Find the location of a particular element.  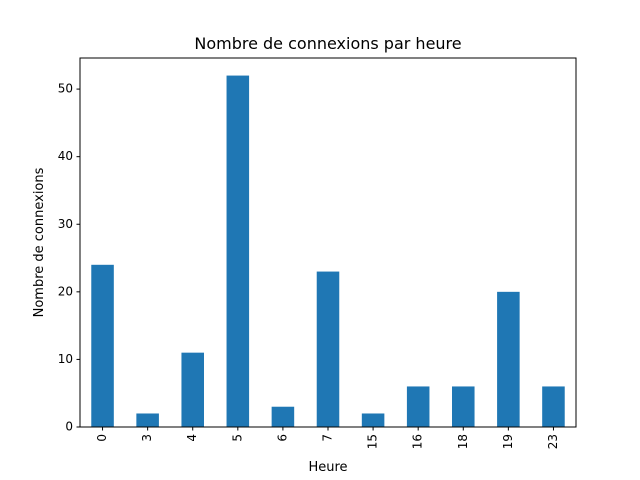

y-tick-label: 10 is located at coordinates (65, 359).